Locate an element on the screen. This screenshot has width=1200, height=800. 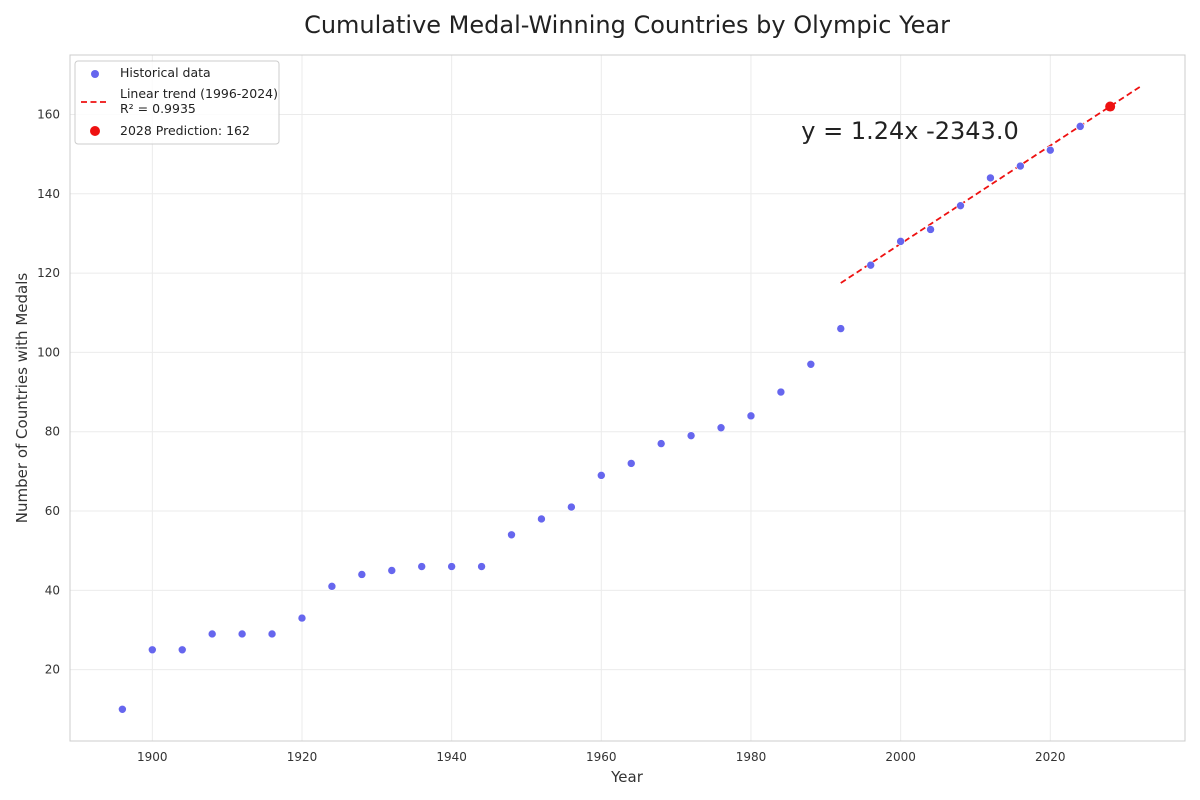
x-tick-label: 1920 is located at coordinates (302, 757).